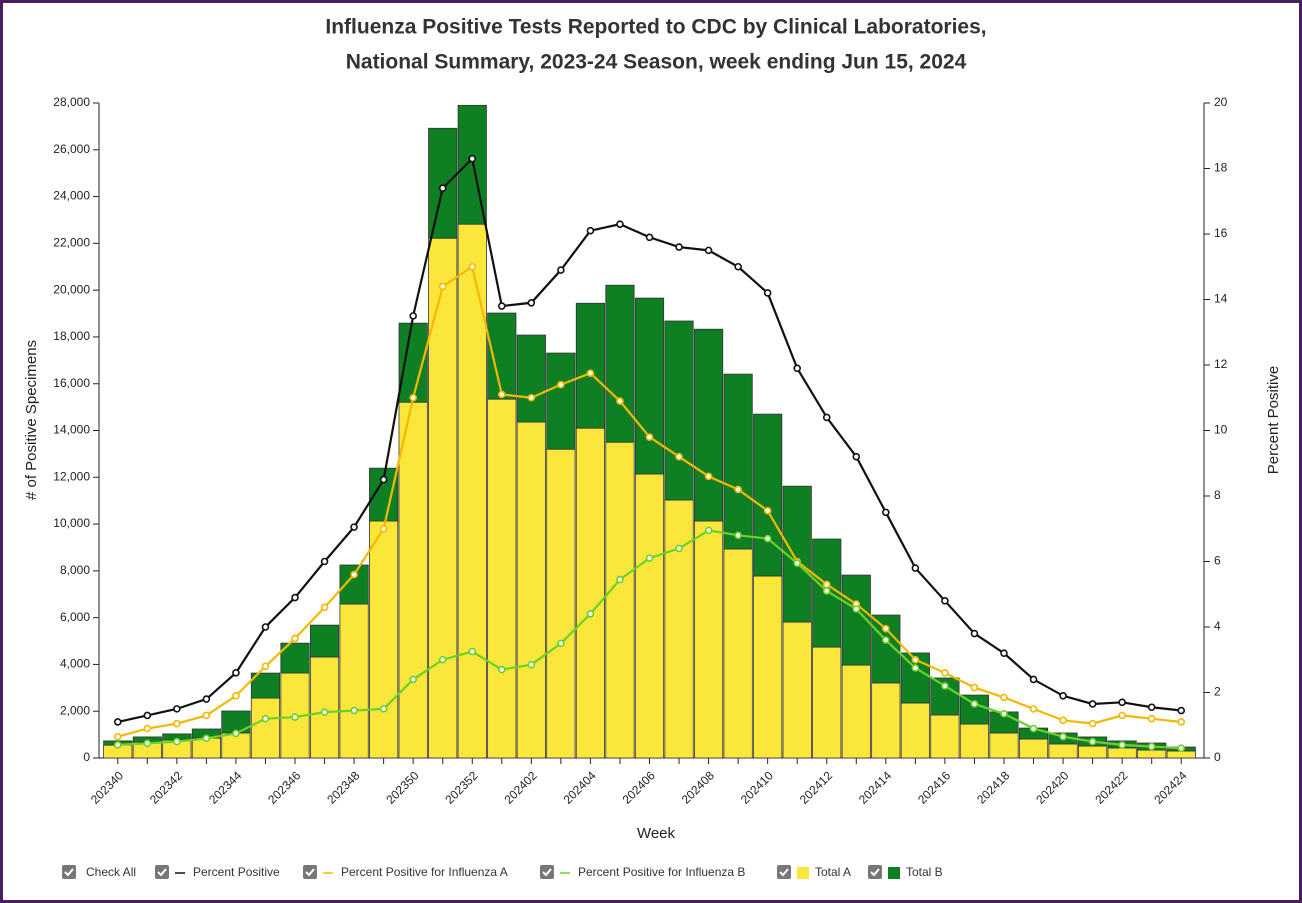  I want to click on y2-tick-label: 20, so click(1221, 102).